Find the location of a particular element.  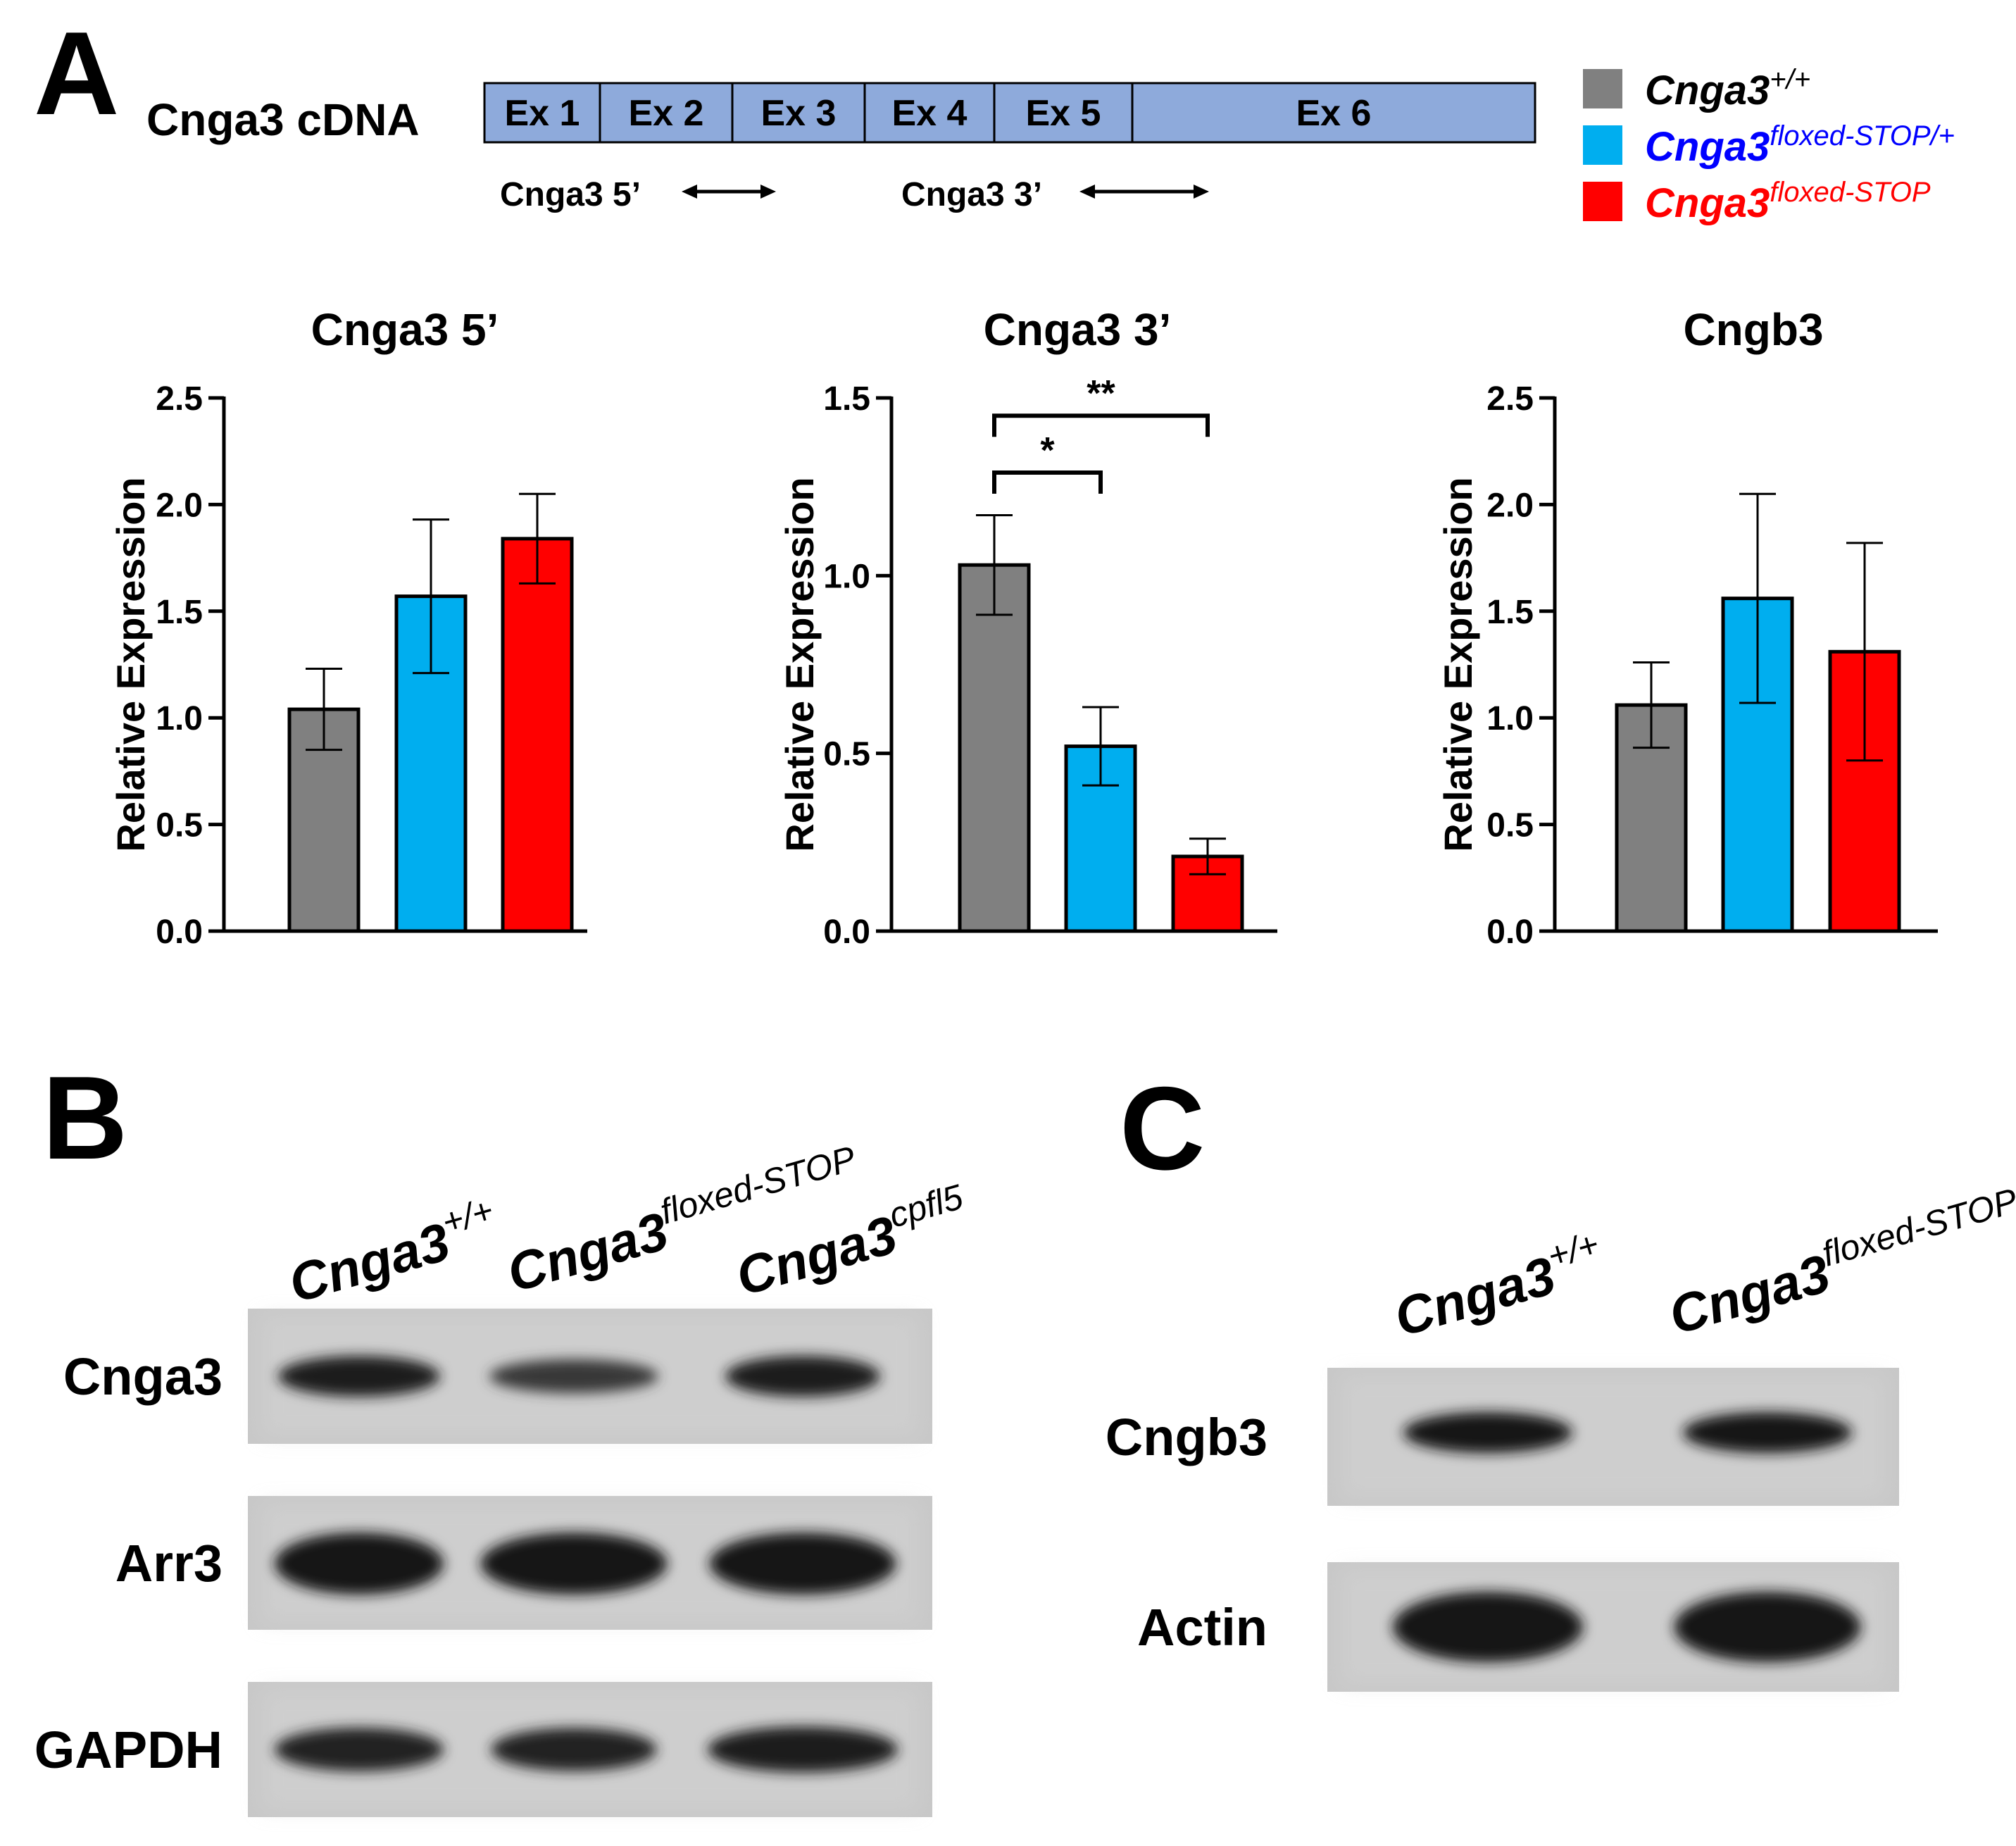

chart-title: Cnga3 5’ is located at coordinates (405, 329).